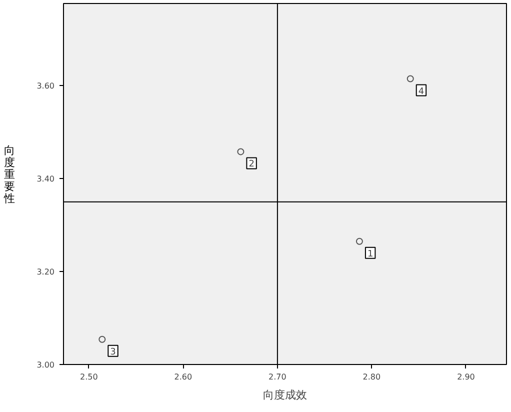 This screenshot has height=412, width=511. What do you see at coordinates (45, 86) in the screenshot?
I see `y-tick-label: 3.60` at bounding box center [45, 86].